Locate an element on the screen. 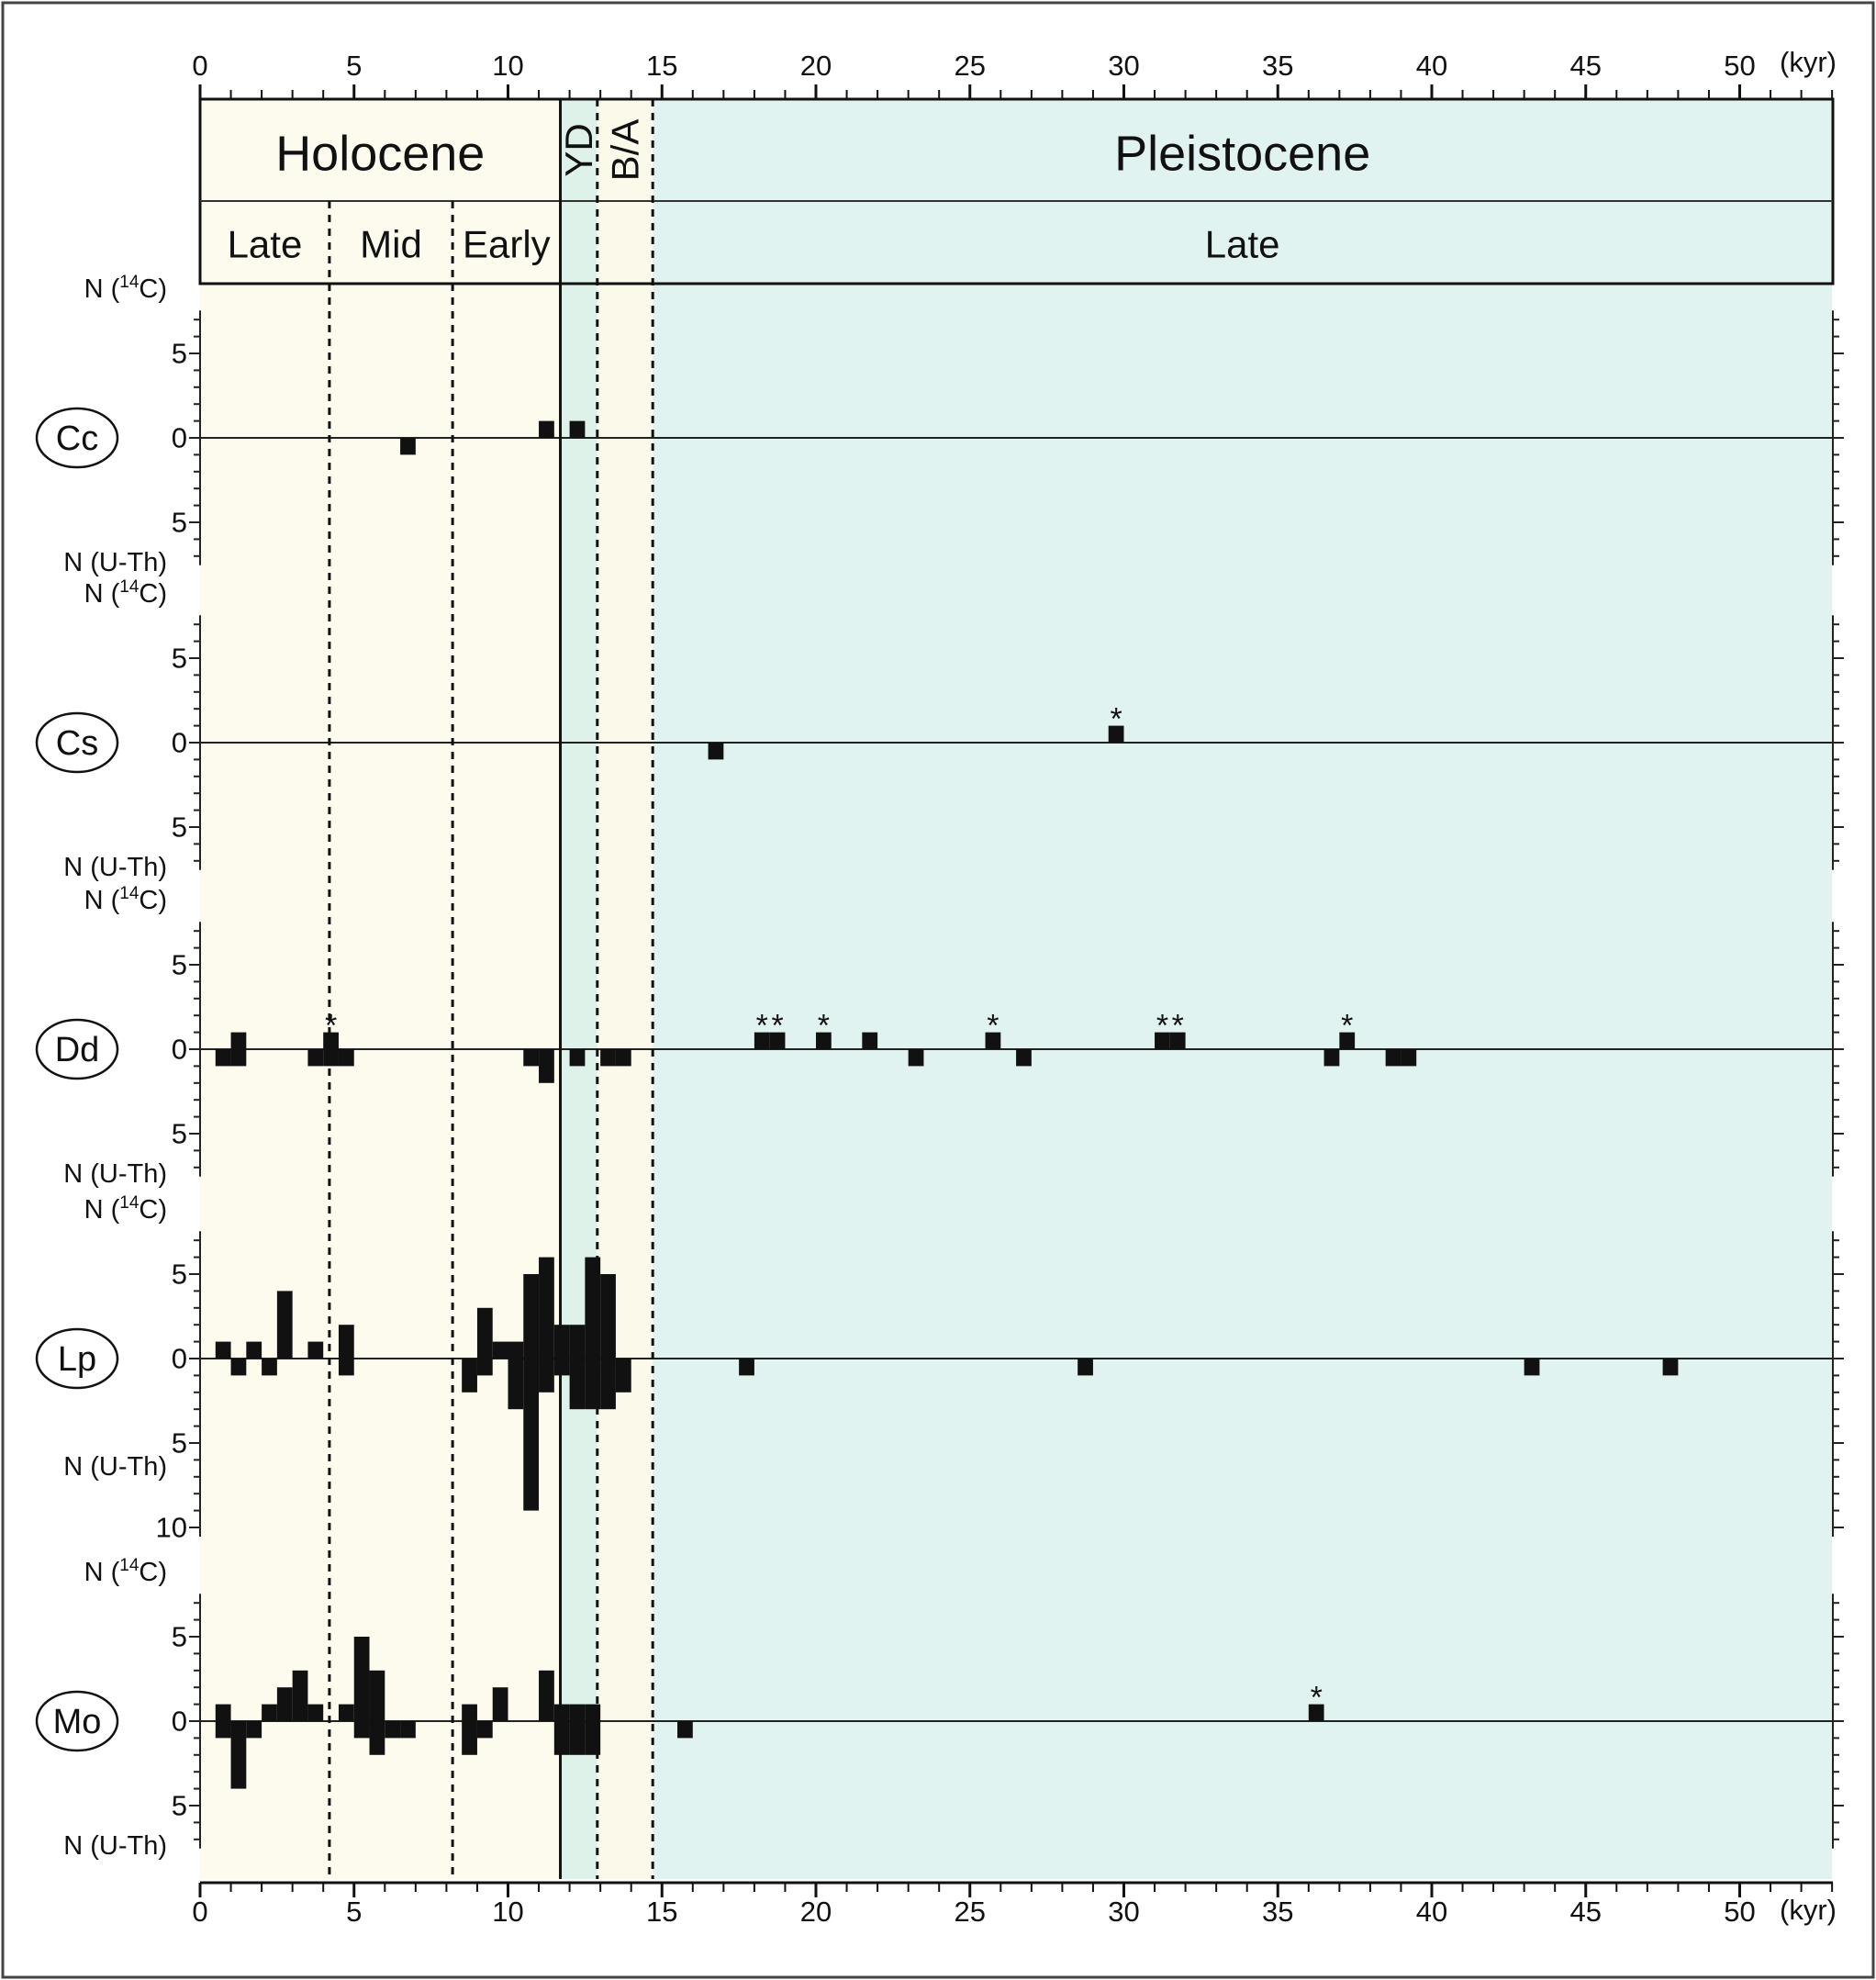 The height and width of the screenshot is (1980, 1876). panel-dd-uth-label: N (U-Th) is located at coordinates (115, 1174).